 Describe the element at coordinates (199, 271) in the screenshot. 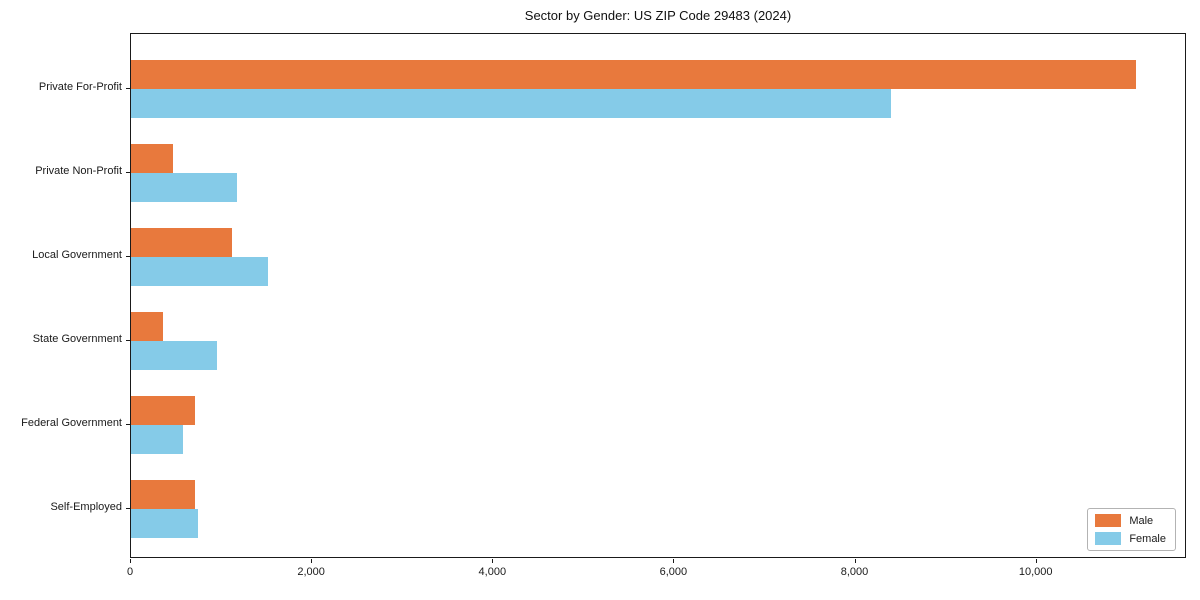

I see `bar-female-local-government` at that location.